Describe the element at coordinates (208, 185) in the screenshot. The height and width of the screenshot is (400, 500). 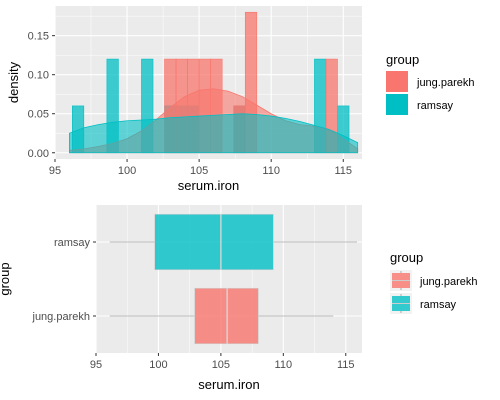
I see `histogram-x-axis-title: serum.iron` at that location.